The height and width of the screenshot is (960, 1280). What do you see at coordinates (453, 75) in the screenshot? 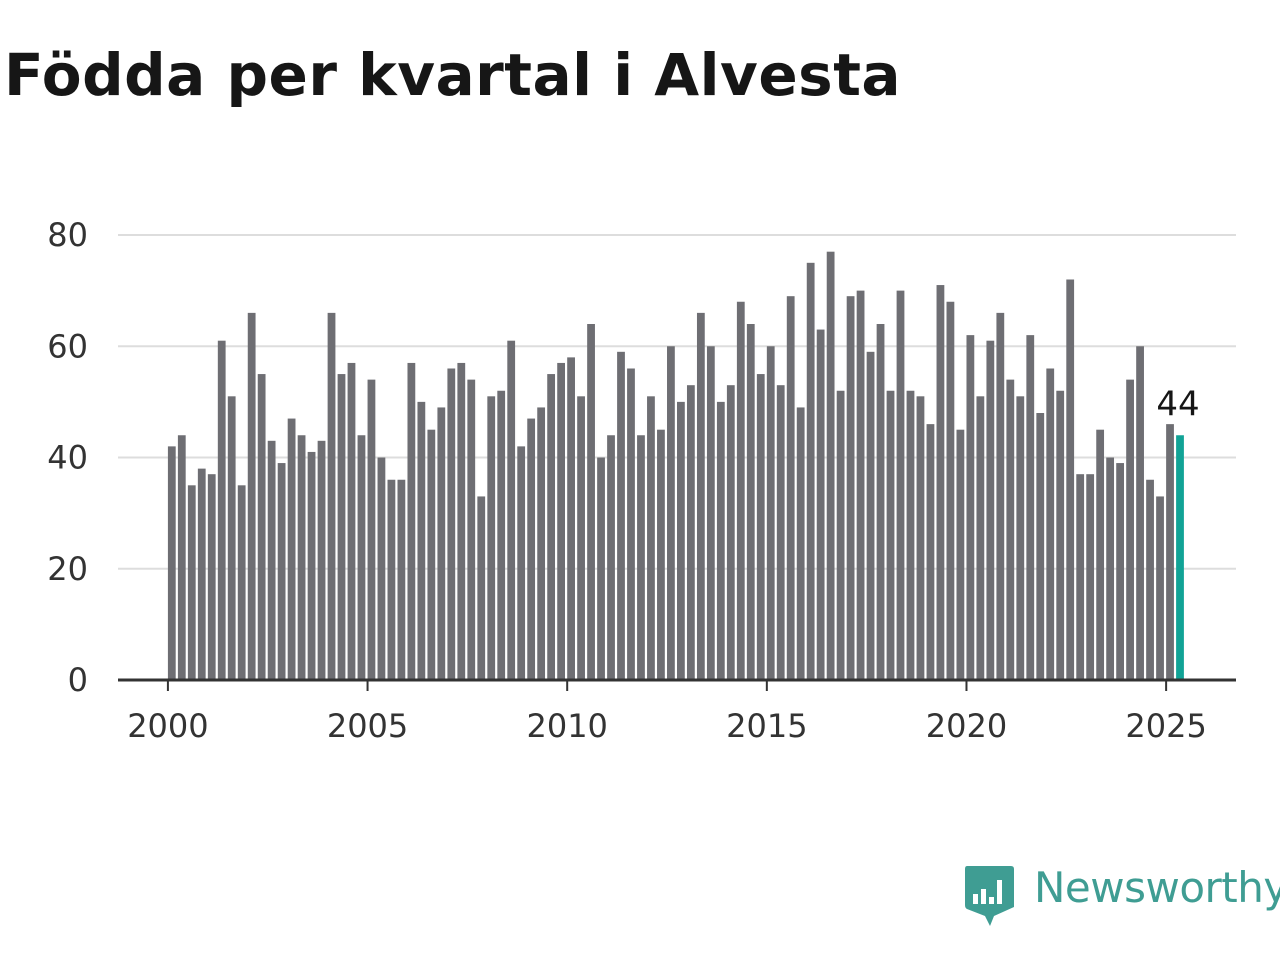
I see `chart-title: Födda per kvartal i Alvesta` at bounding box center [453, 75].